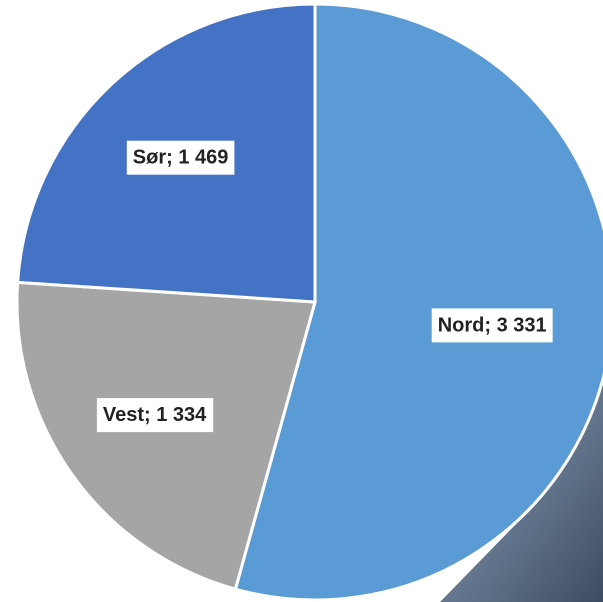 This screenshot has height=602, width=603. I want to click on data-label: Sør; 1 469, so click(180, 157).